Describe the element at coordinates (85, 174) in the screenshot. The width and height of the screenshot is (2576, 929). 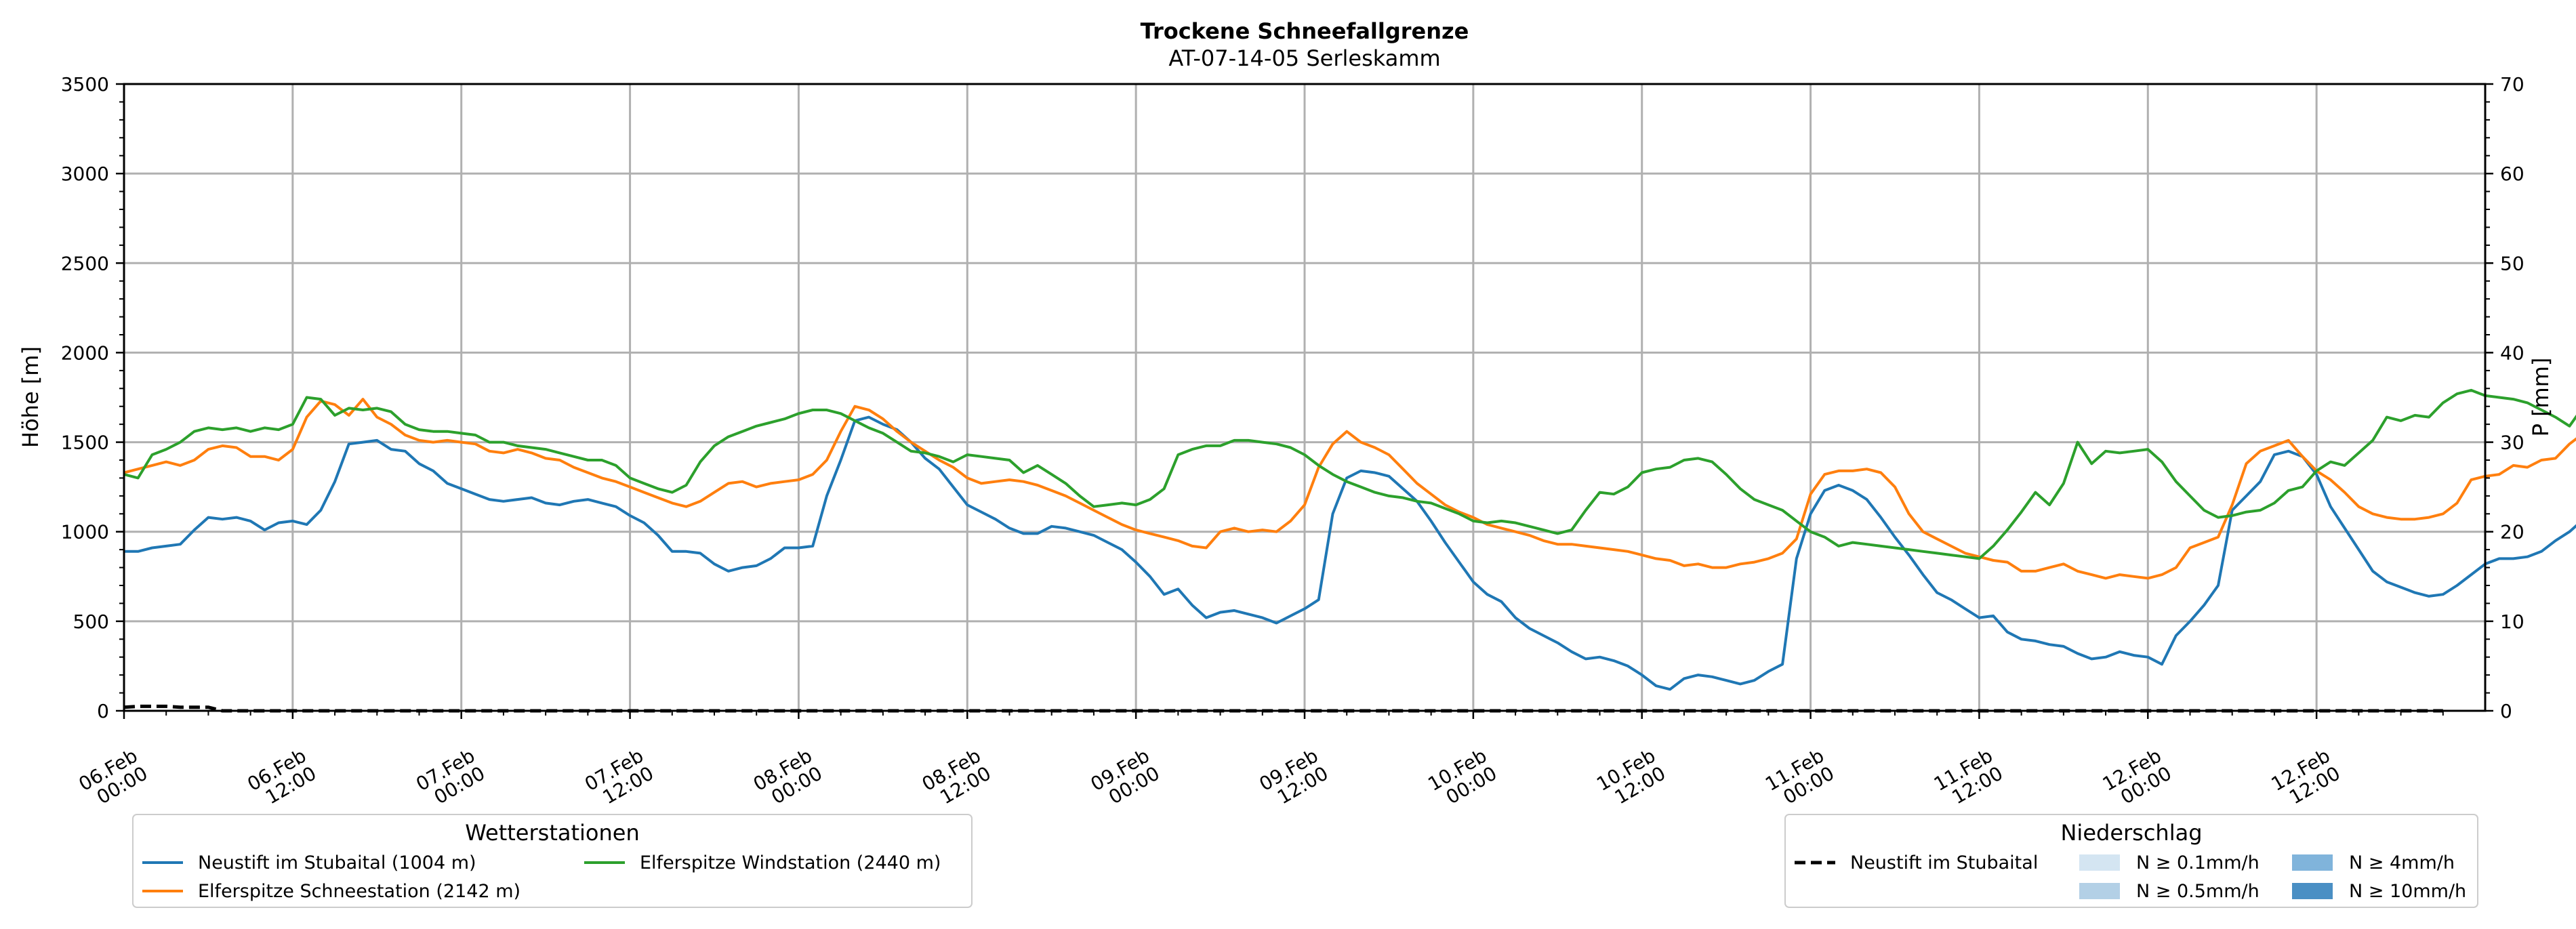
I see `y-tick-label: 3000` at that location.